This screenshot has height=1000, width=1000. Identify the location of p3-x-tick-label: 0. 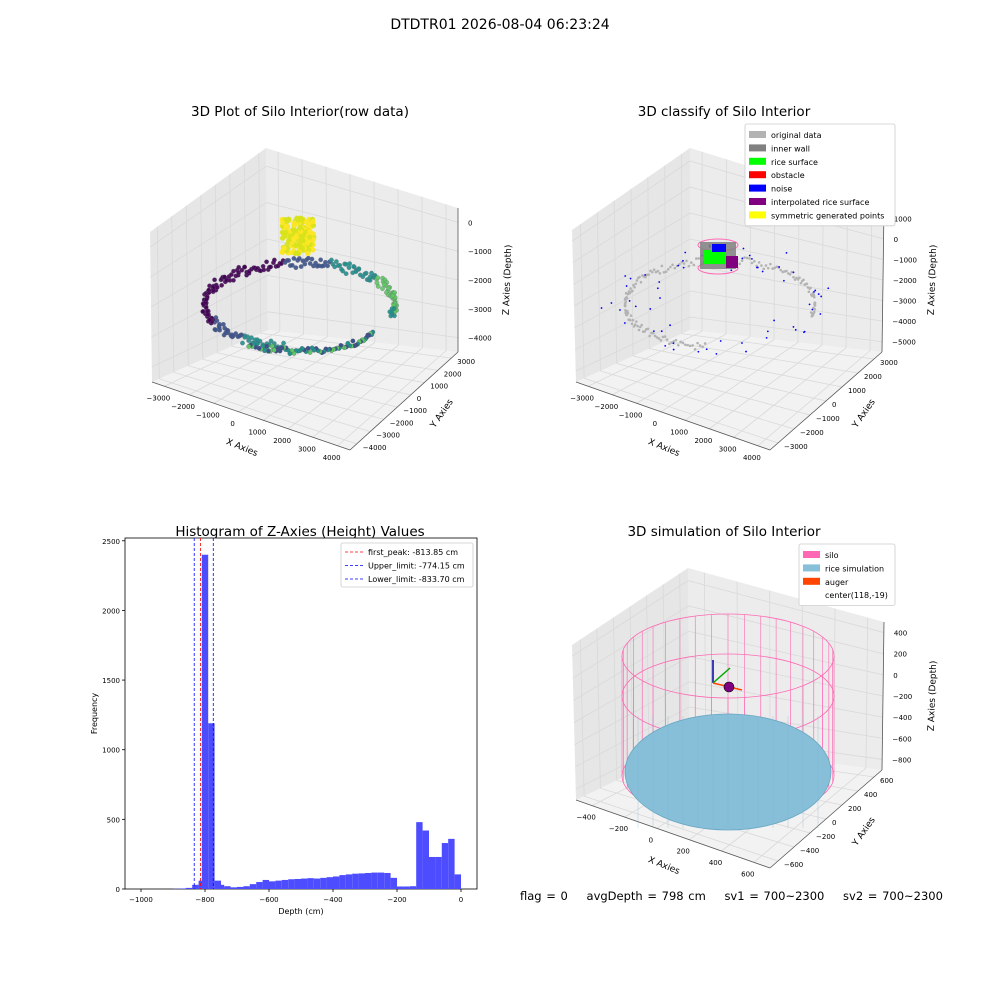
(461, 900).